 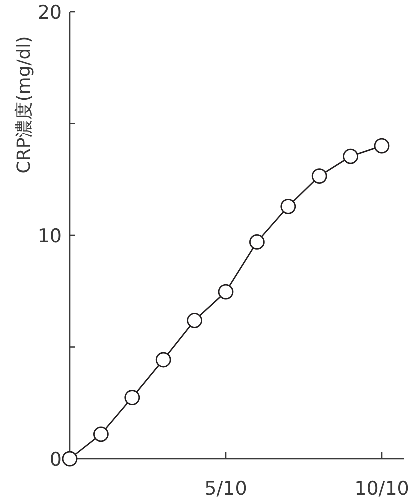 What do you see at coordinates (50, 237) in the screenshot?
I see `y-tick-label: 10` at bounding box center [50, 237].